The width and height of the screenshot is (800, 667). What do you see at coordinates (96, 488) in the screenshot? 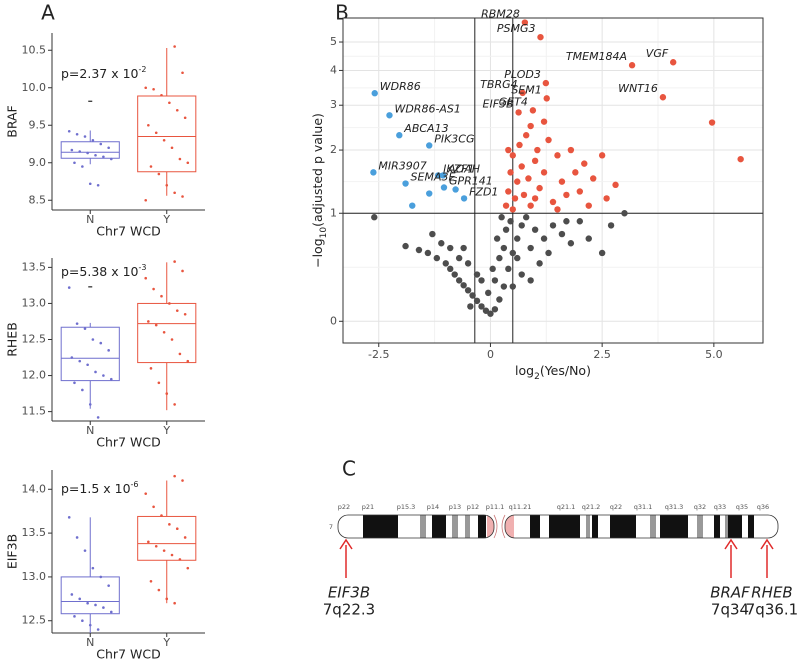
I see `p-value-text: p=1.5 x 10` at bounding box center [96, 488].